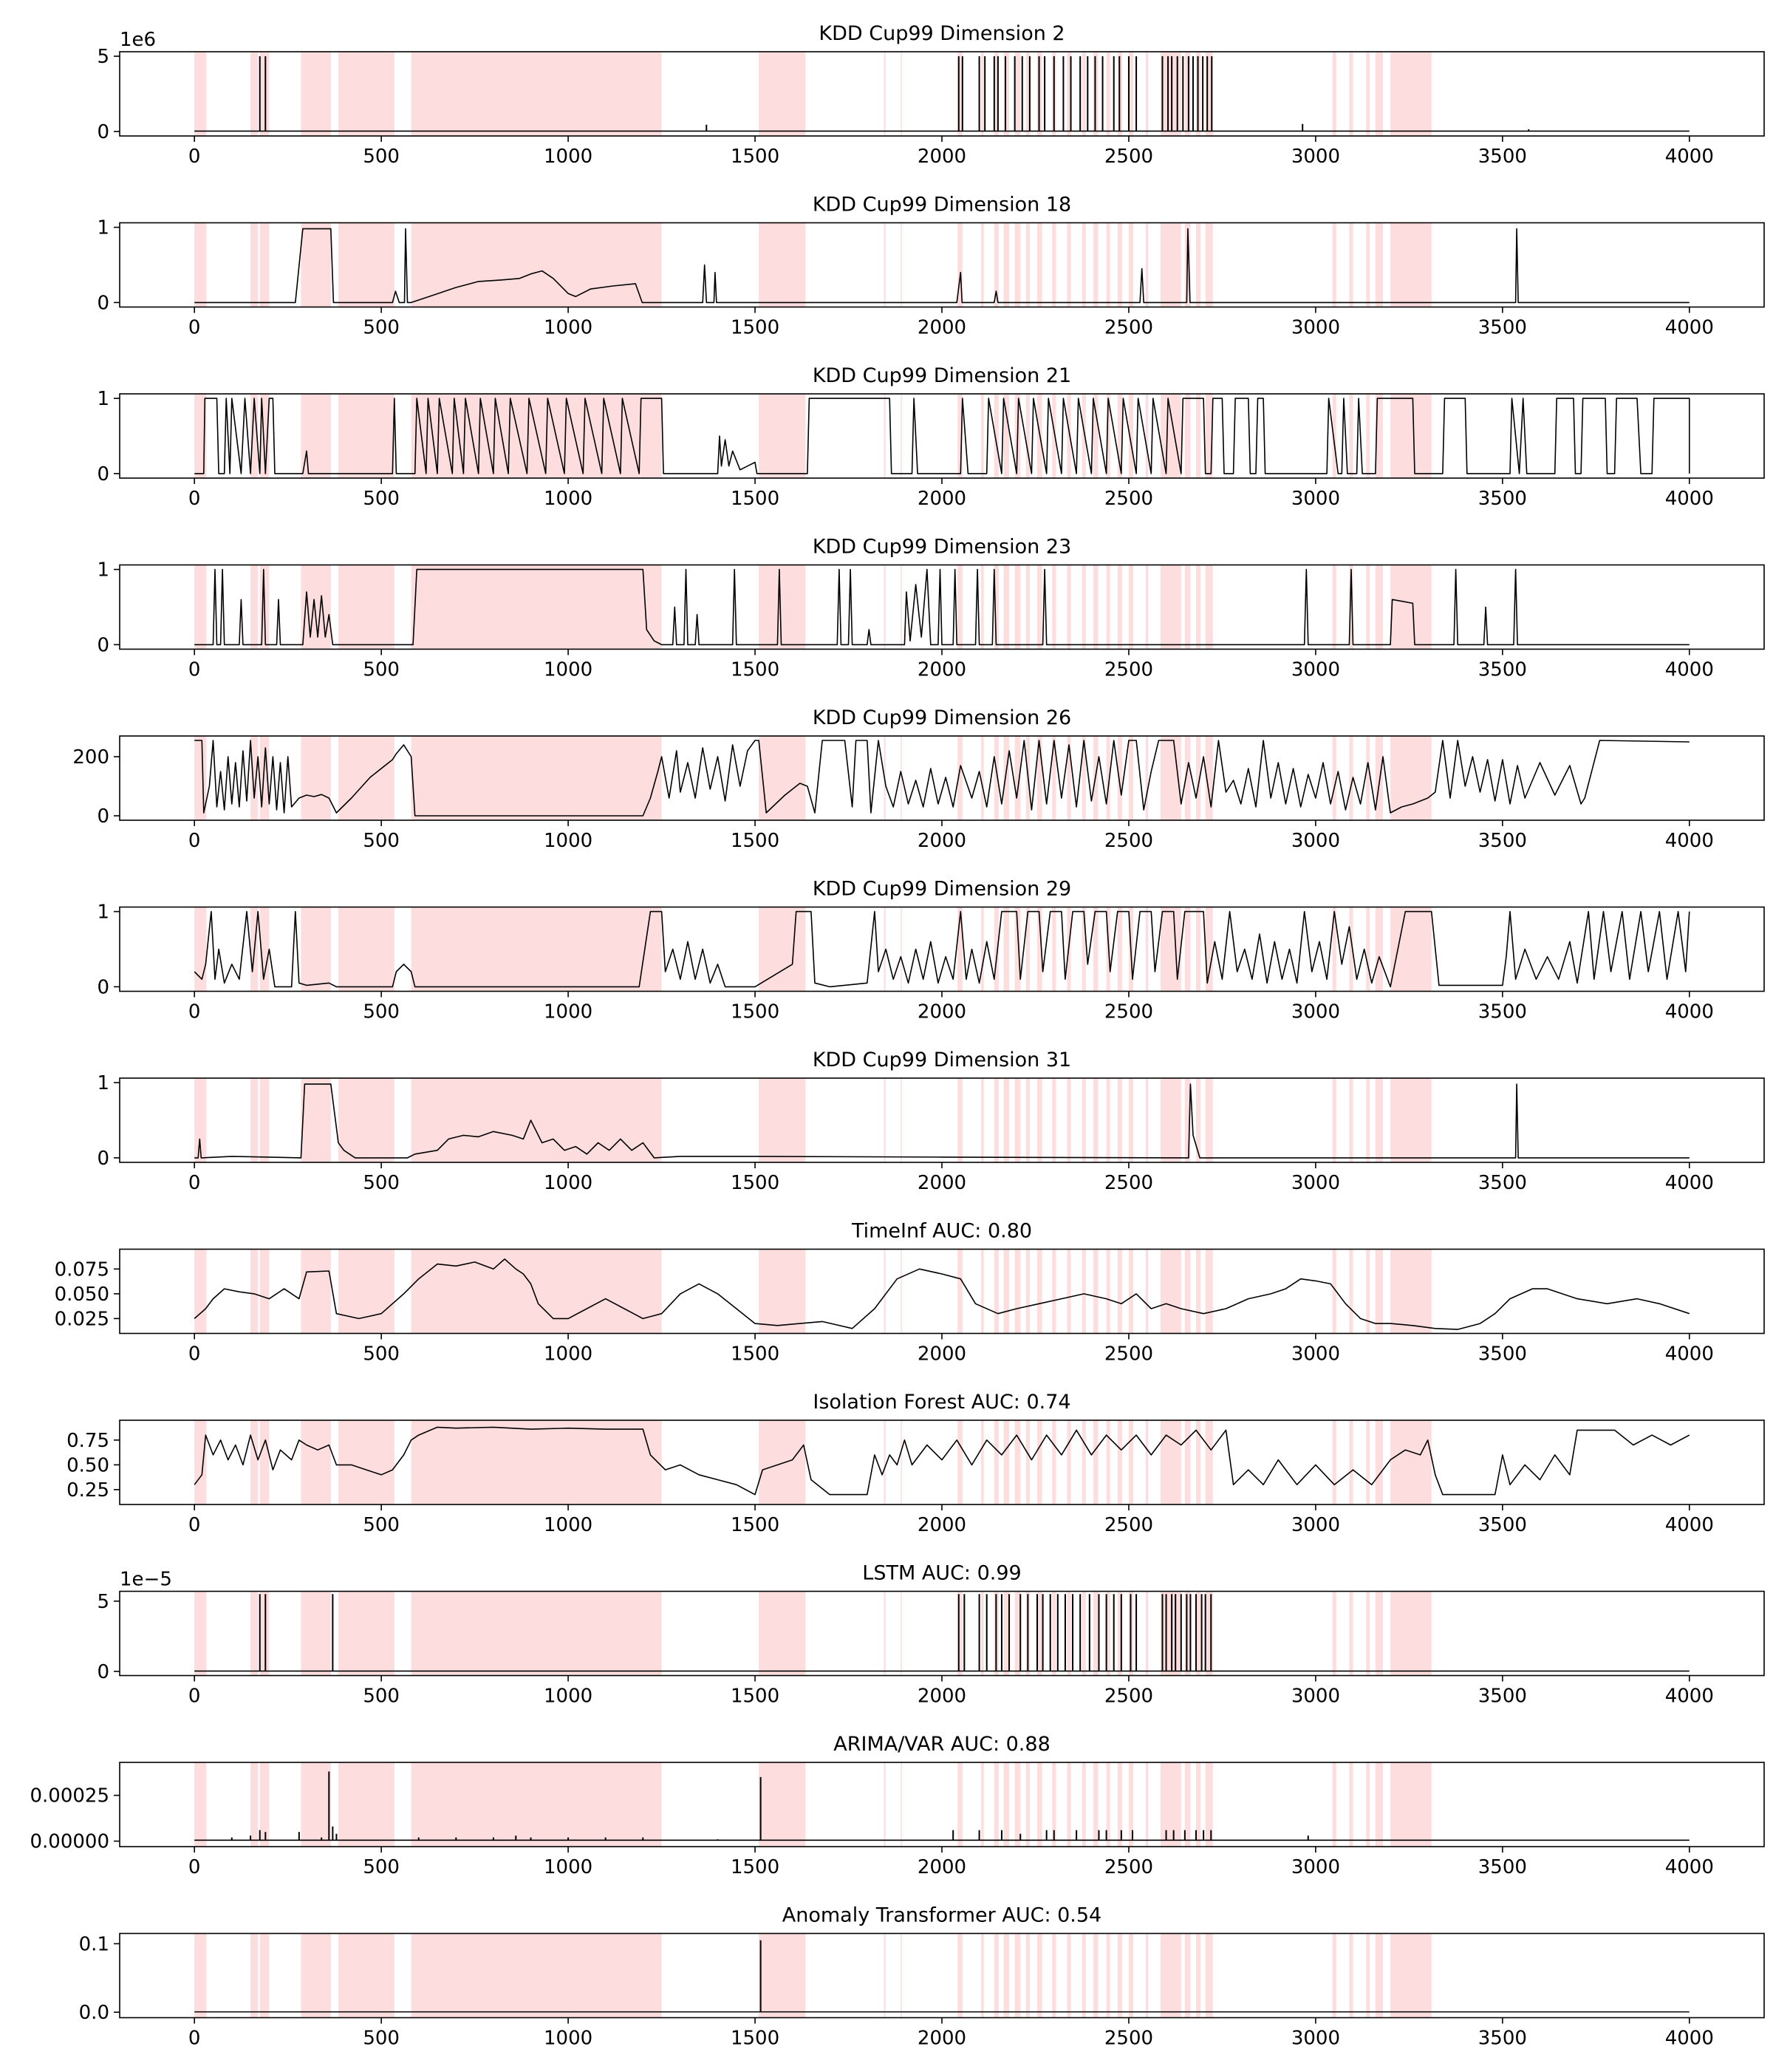 The width and height of the screenshot is (1773, 2072). Describe the element at coordinates (94, 2013) in the screenshot. I see `y-tick-label: 0.0` at that location.